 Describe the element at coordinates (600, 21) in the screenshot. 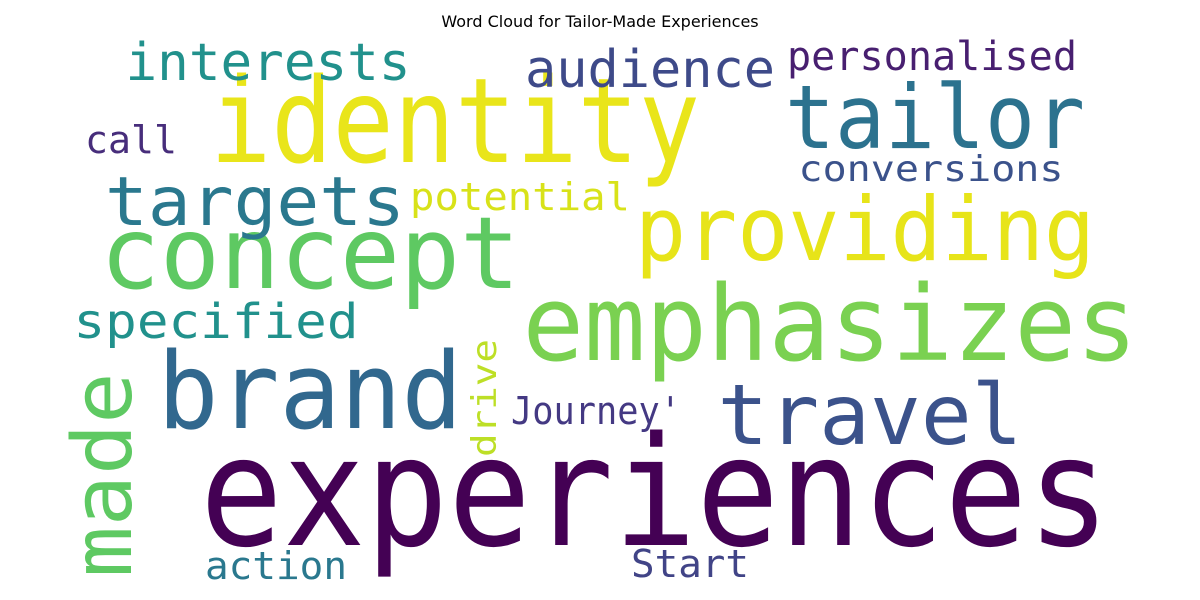

I see `chart-title: Word Cloud for Tailor-Made Experiences` at that location.